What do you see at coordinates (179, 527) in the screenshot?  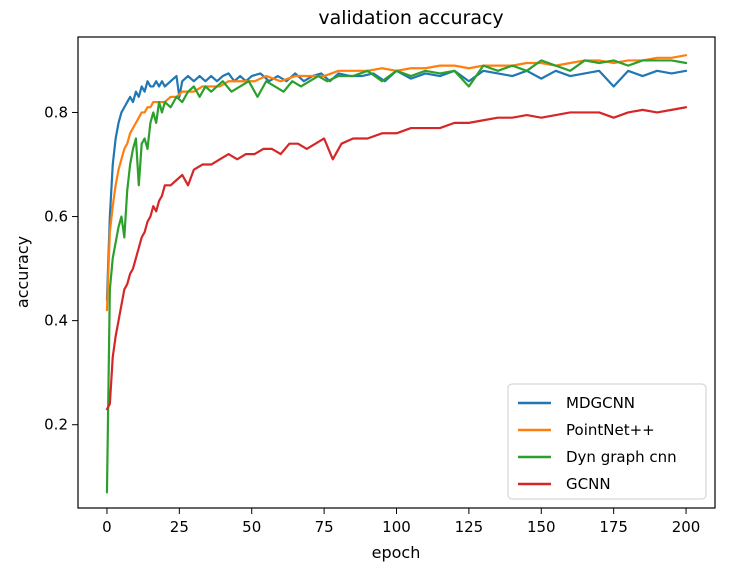 I see `x-tick-label: 25` at bounding box center [179, 527].